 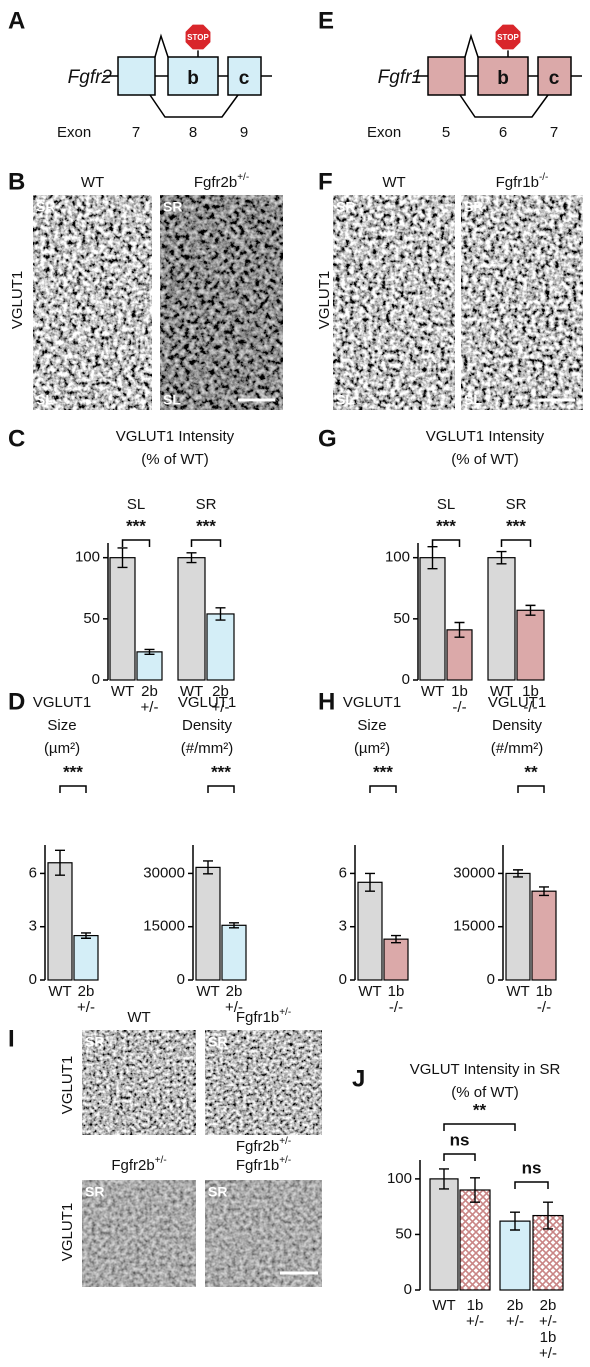 I want to click on y-tick-label: 15000, so click(x=164, y=926).